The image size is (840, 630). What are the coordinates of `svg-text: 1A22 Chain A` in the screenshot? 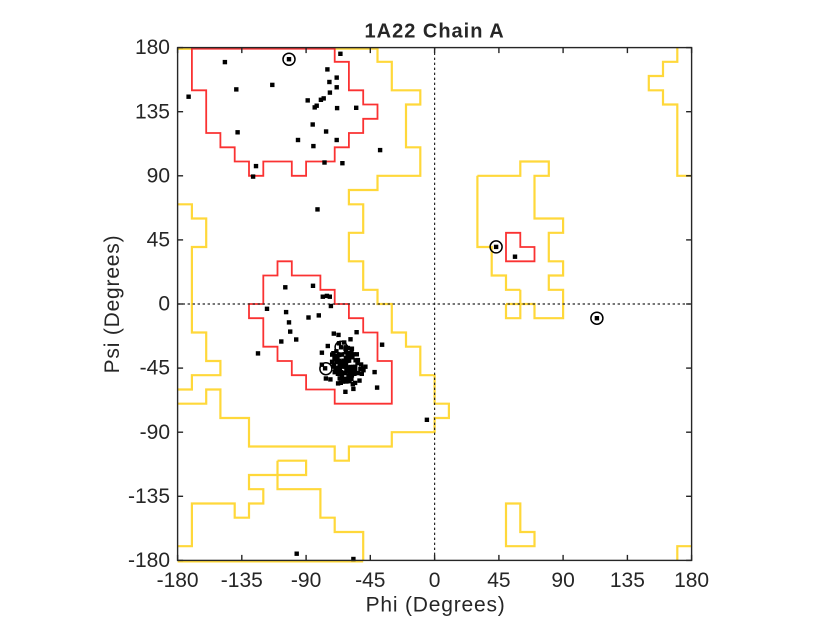 It's located at (435, 32).